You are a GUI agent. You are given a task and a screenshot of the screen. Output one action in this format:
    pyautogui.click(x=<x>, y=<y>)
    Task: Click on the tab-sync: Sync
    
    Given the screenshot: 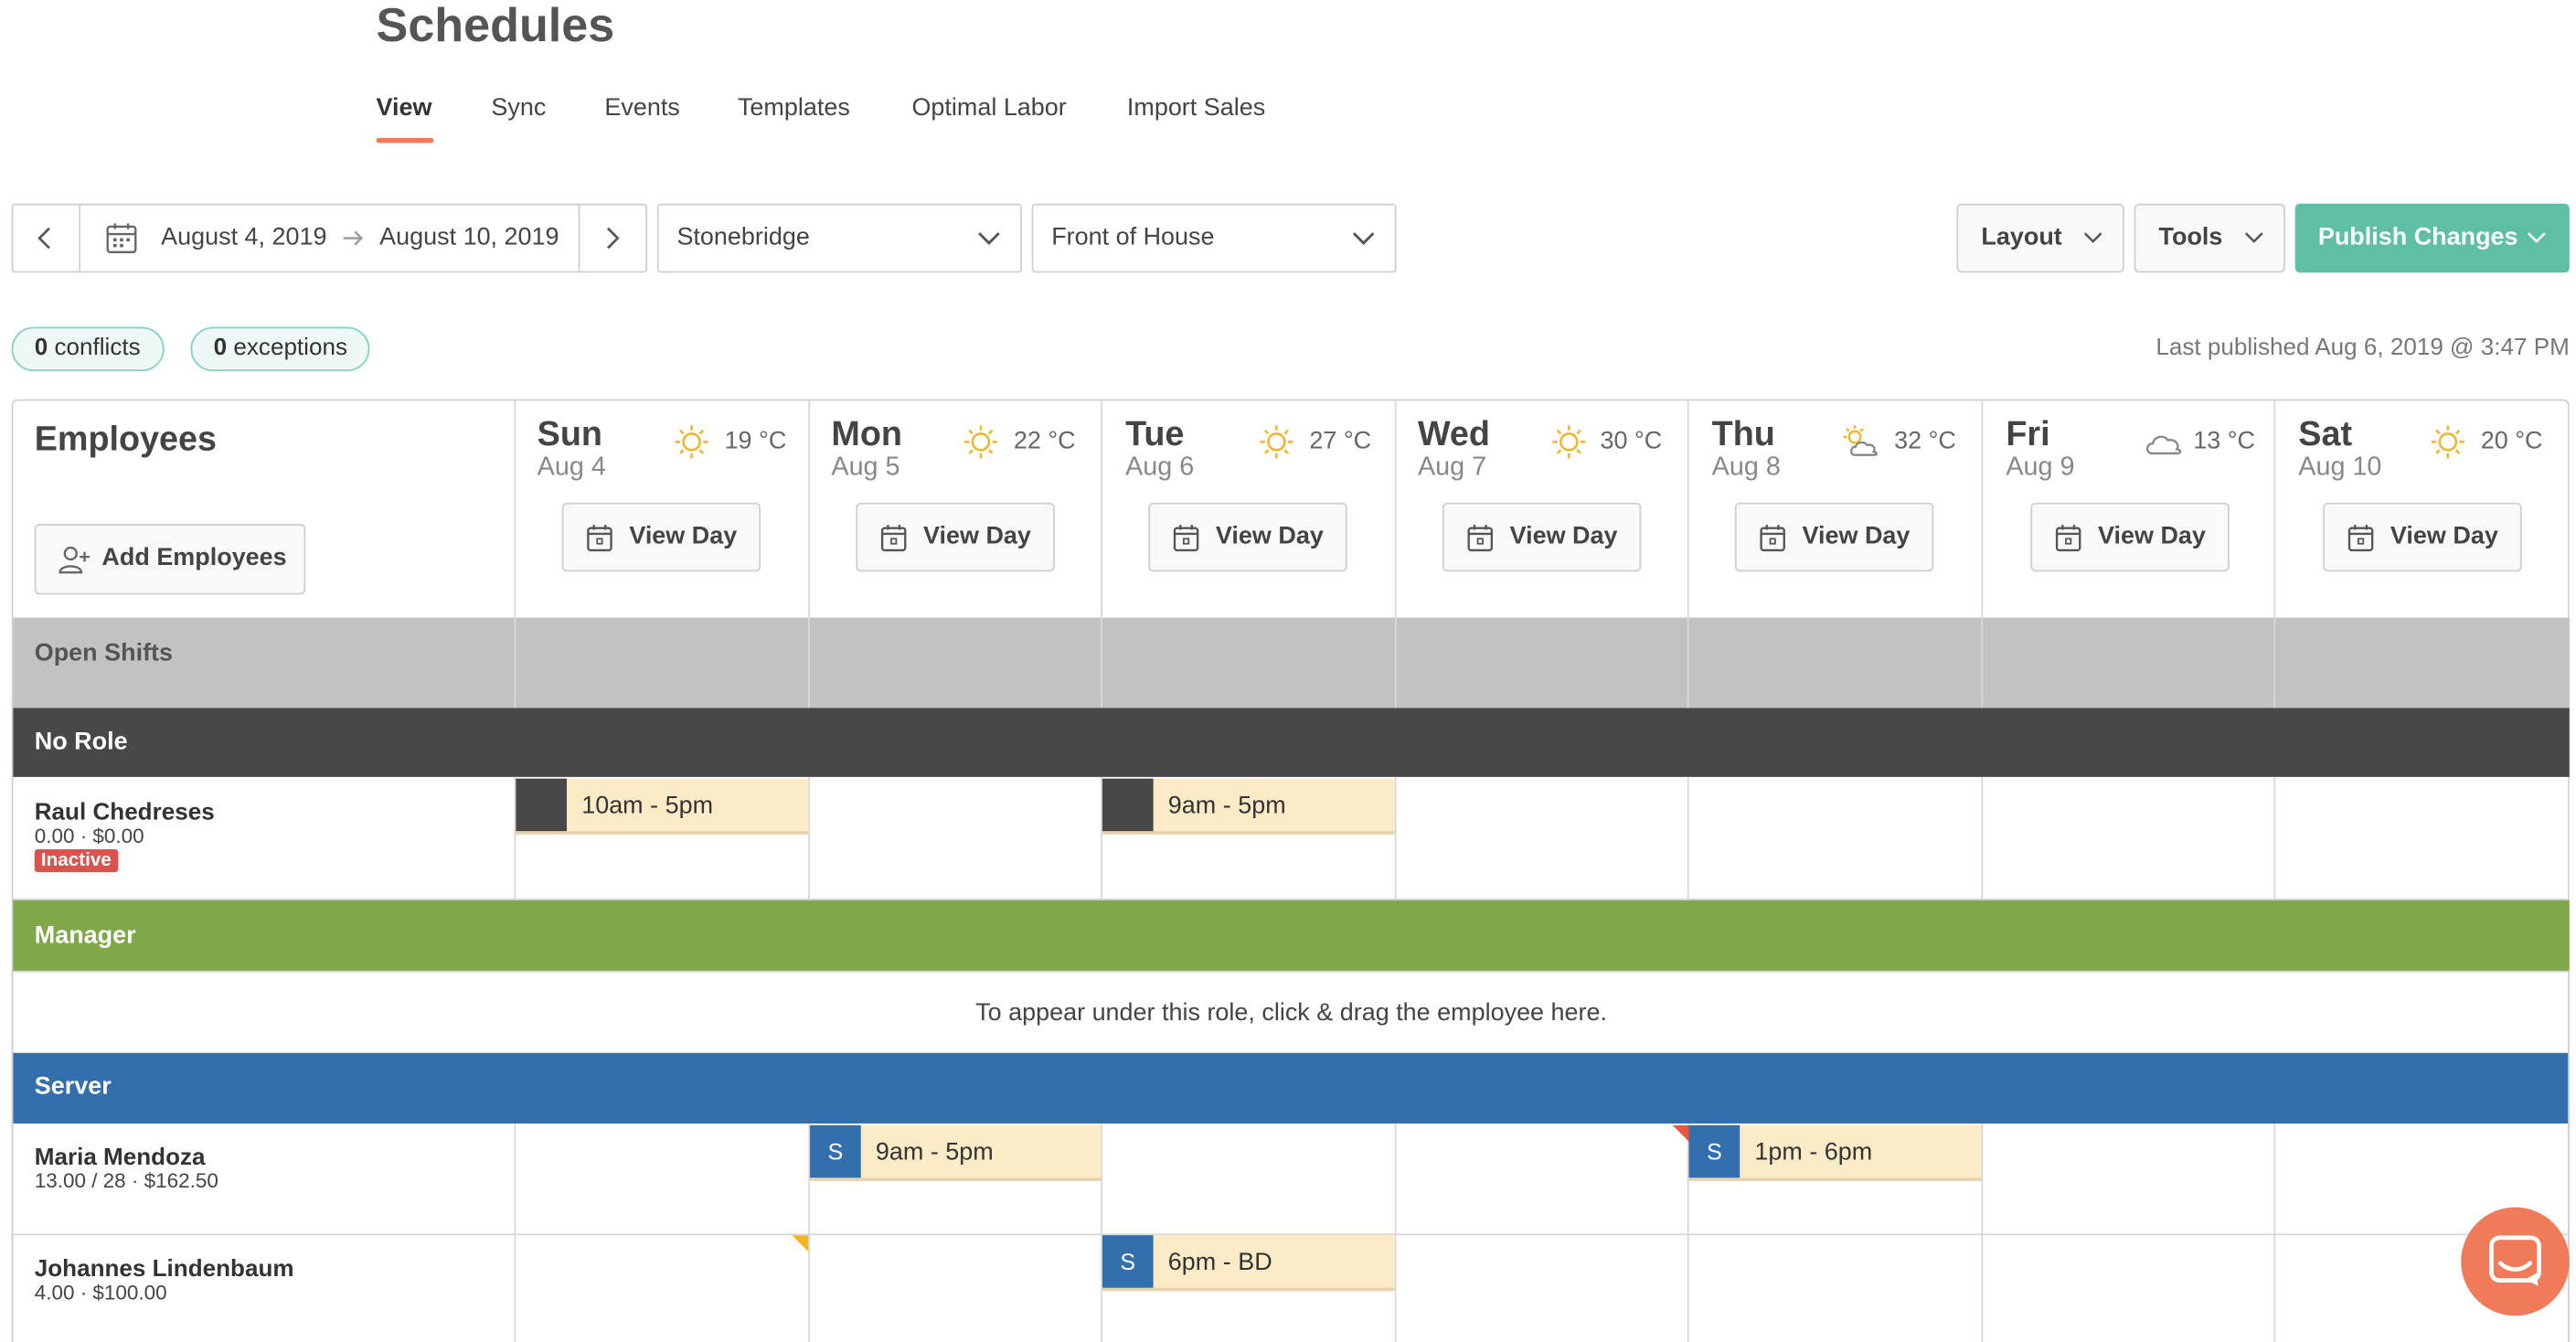 What is the action you would take?
    pyautogui.click(x=519, y=108)
    